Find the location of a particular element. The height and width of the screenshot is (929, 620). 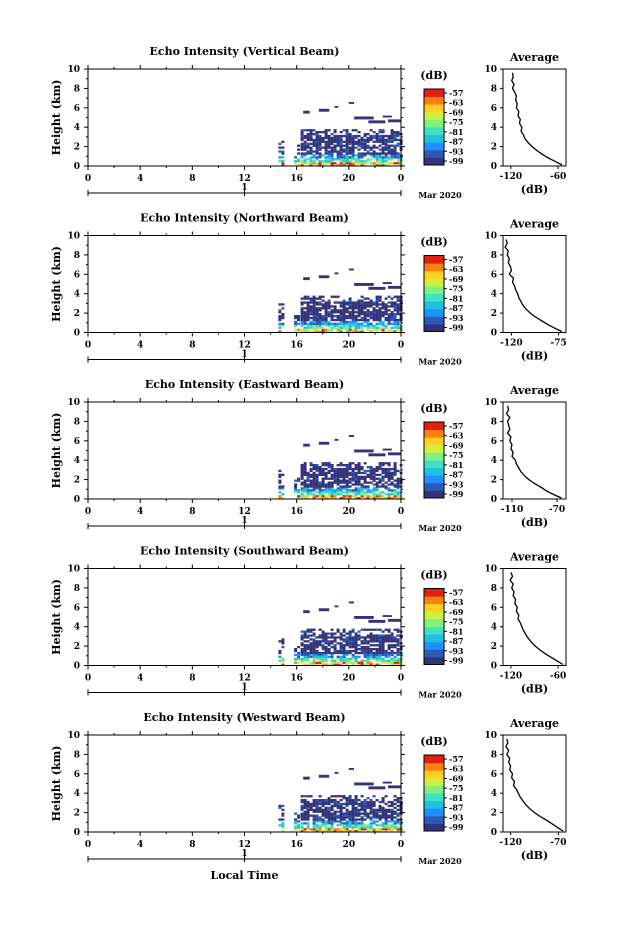

x-tick-label: 20 is located at coordinates (349, 512).